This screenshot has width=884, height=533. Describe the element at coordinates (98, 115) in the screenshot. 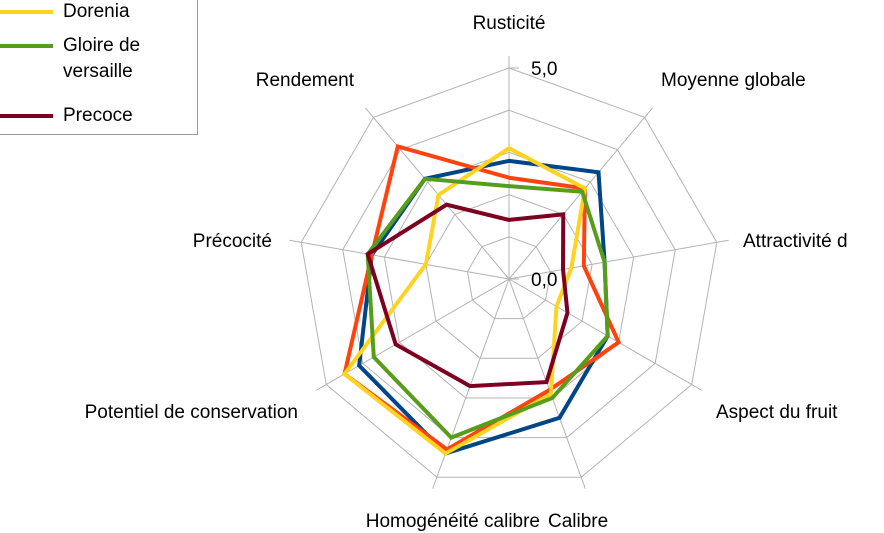

I see `legend-label: Precoce` at that location.